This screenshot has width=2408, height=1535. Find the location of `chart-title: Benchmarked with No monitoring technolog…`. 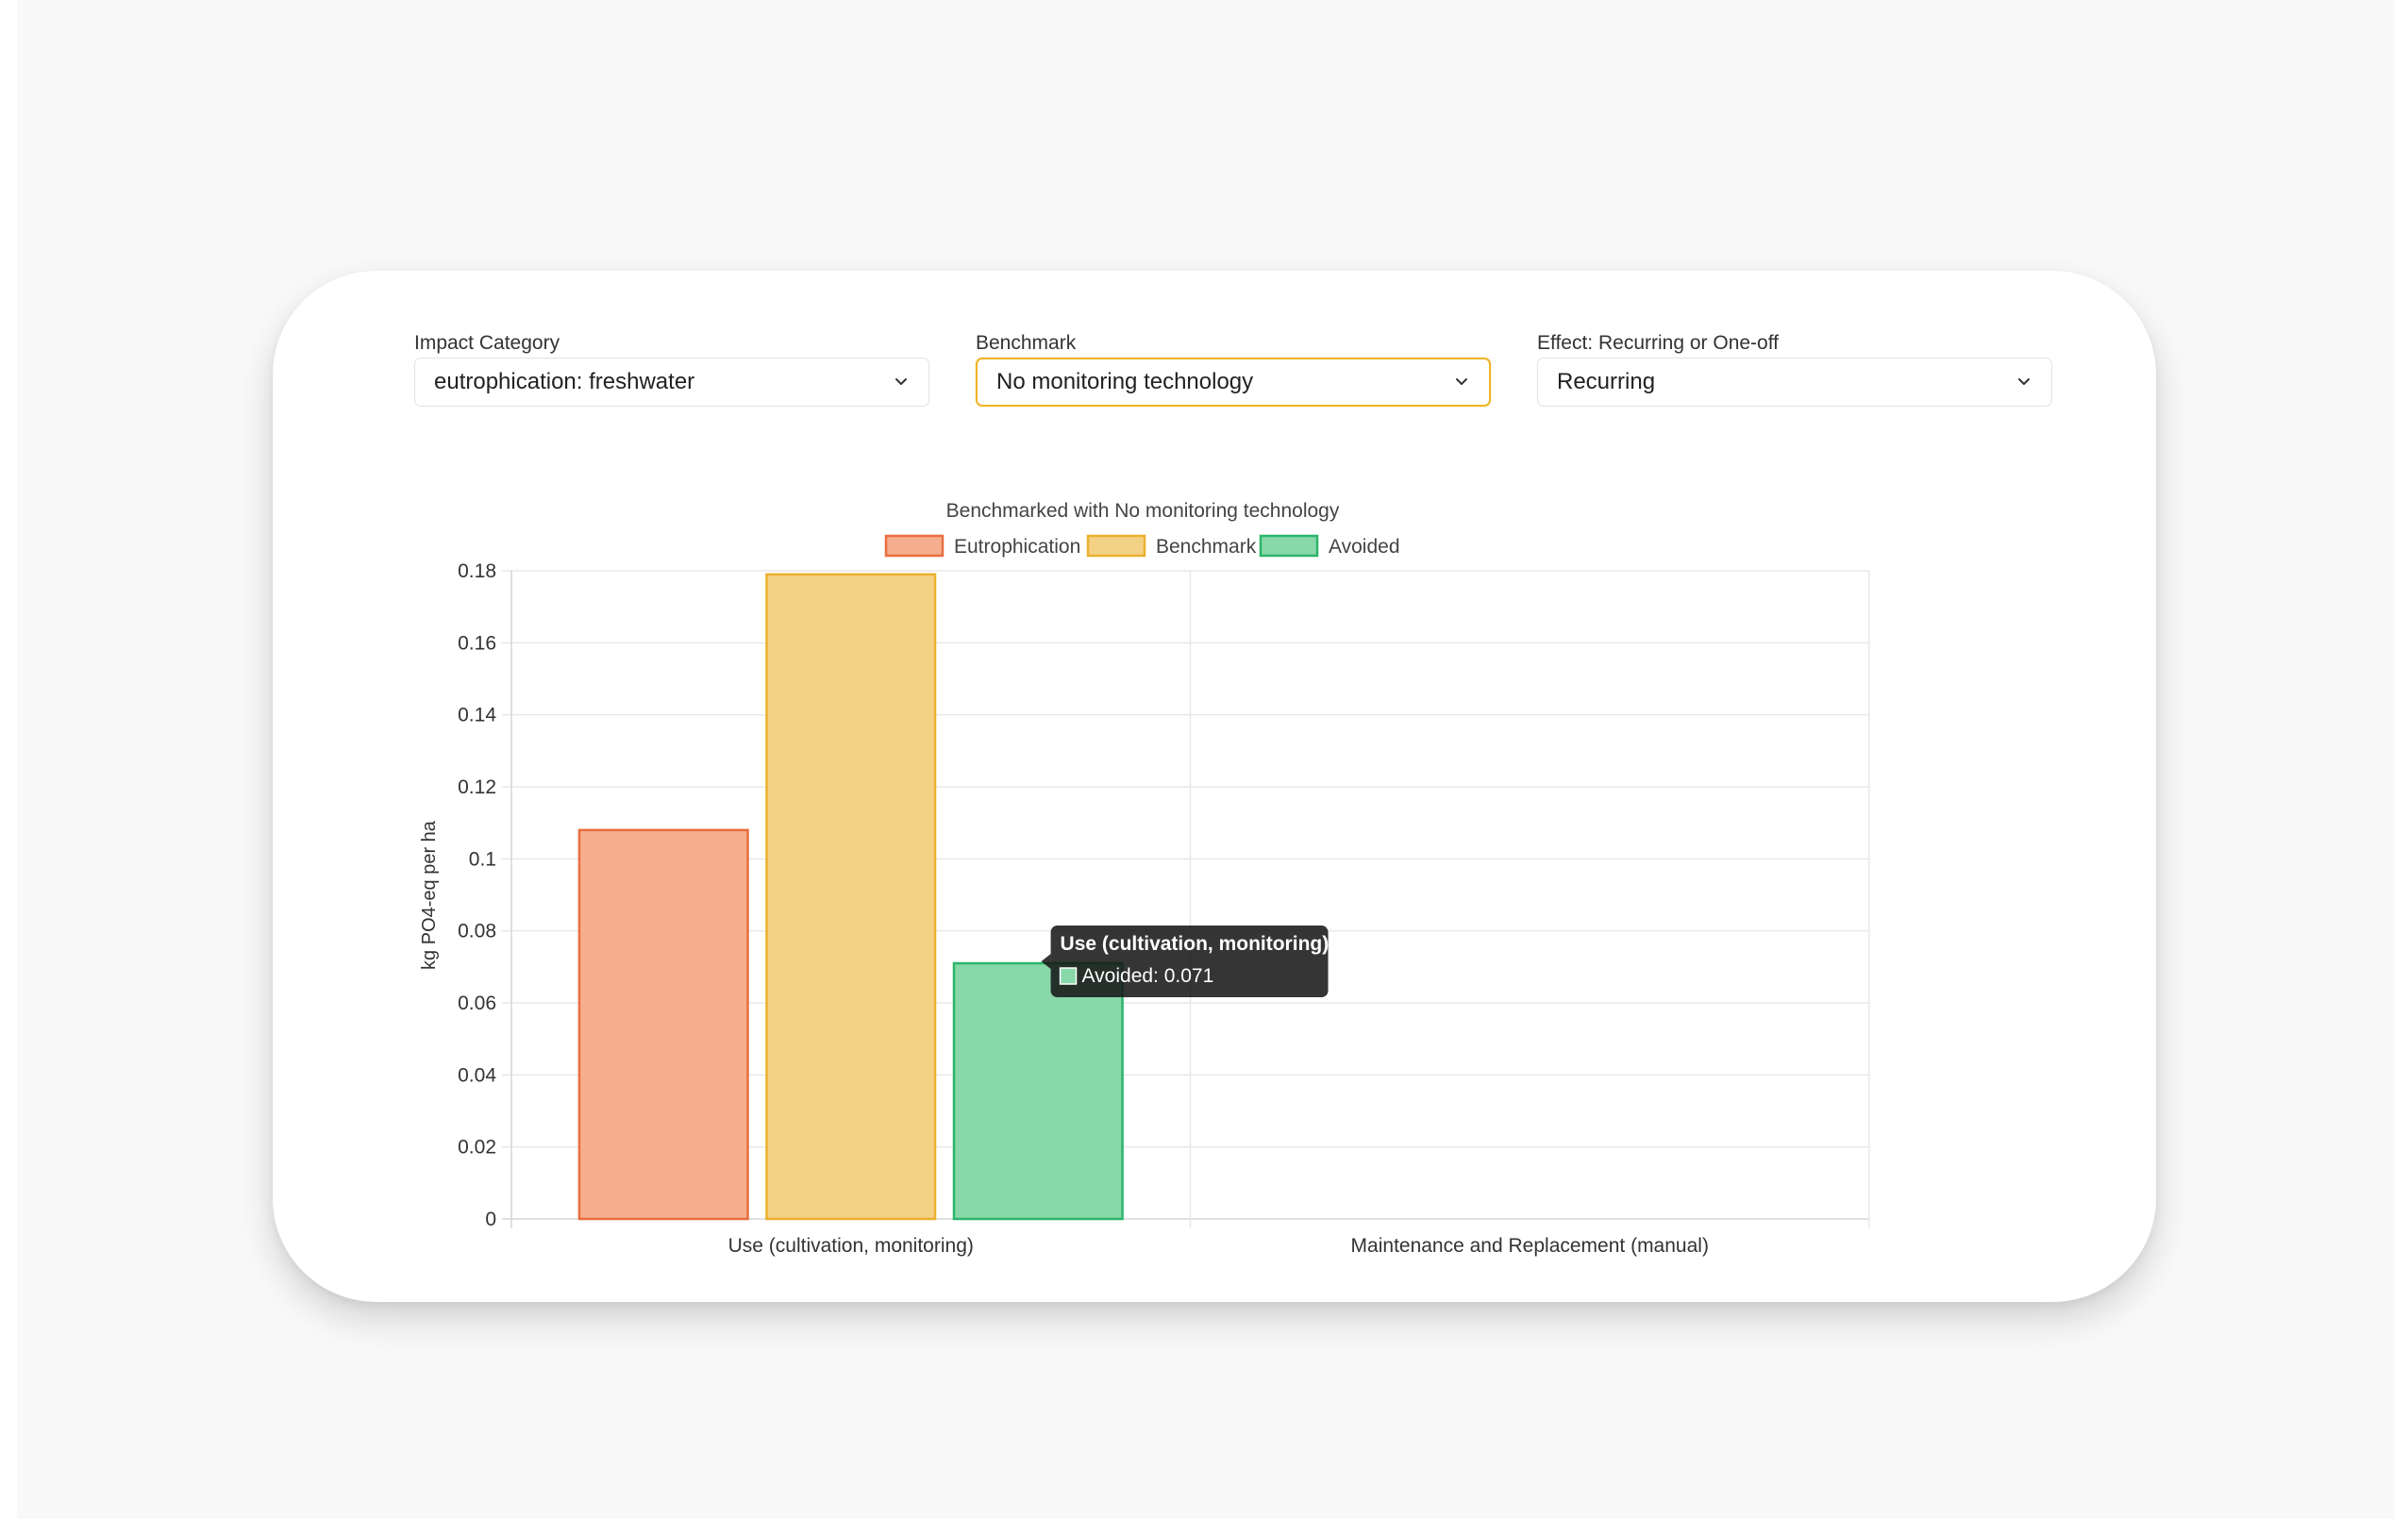

chart-title: Benchmarked with No monitoring technolog… is located at coordinates (1143, 511).